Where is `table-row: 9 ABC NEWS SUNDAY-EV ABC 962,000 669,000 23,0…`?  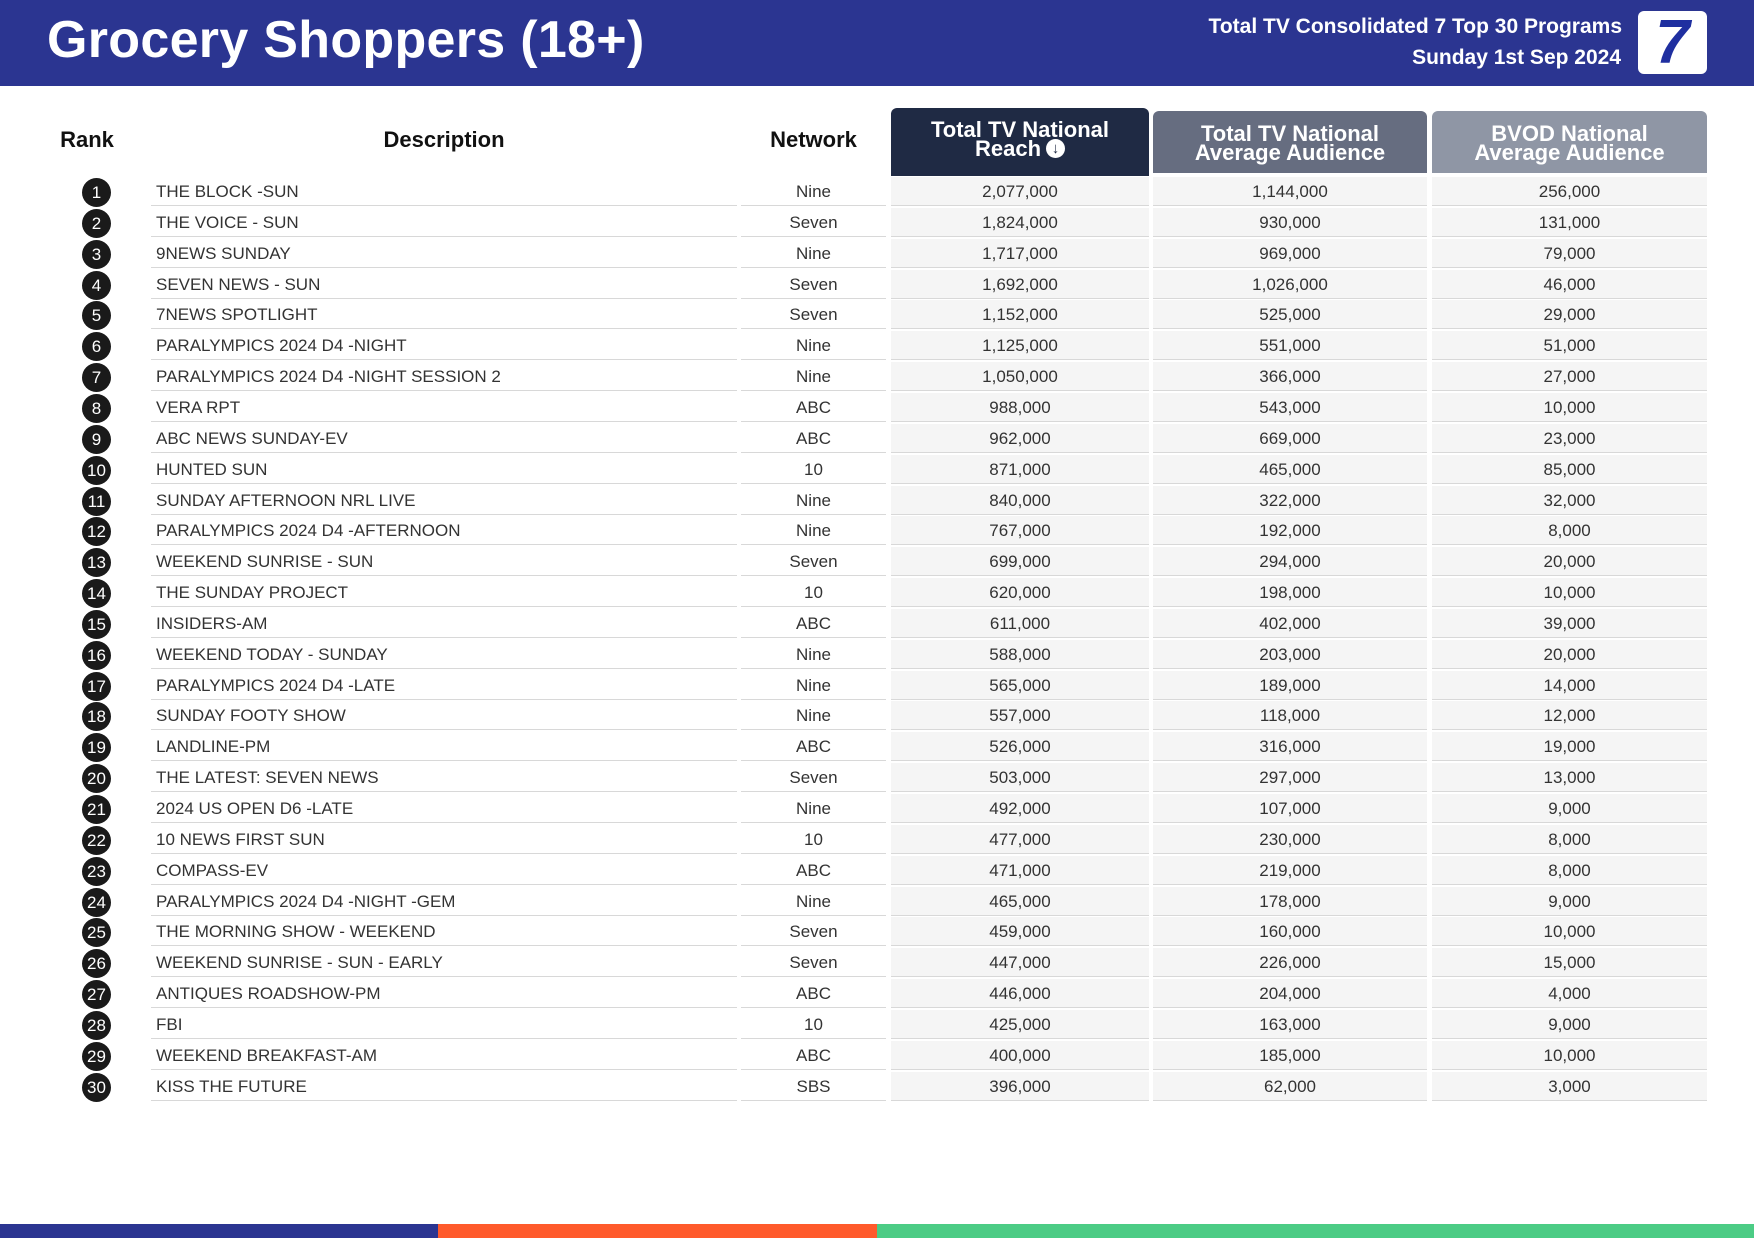
table-row: 9 ABC NEWS SUNDAY-EV ABC 962,000 669,000 23,0… is located at coordinates (877, 439).